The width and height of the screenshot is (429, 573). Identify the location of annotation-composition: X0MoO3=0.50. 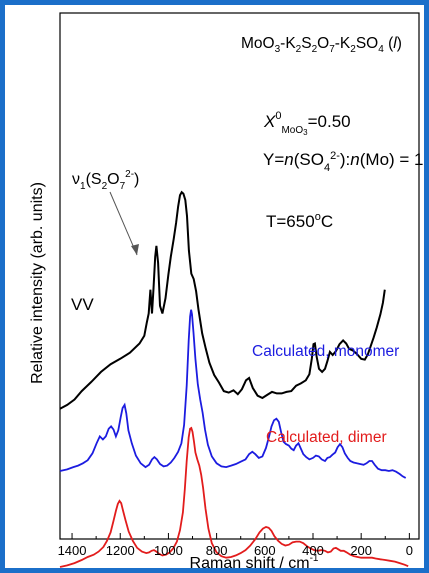
(307, 123).